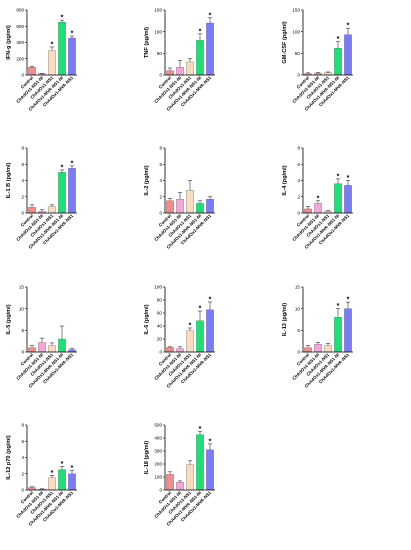 Image resolution: width=411 pixels, height=550 pixels. What do you see at coordinates (285, 42) in the screenshot?
I see `y-axis-label: GM-CSF (pg/ml)` at bounding box center [285, 42].